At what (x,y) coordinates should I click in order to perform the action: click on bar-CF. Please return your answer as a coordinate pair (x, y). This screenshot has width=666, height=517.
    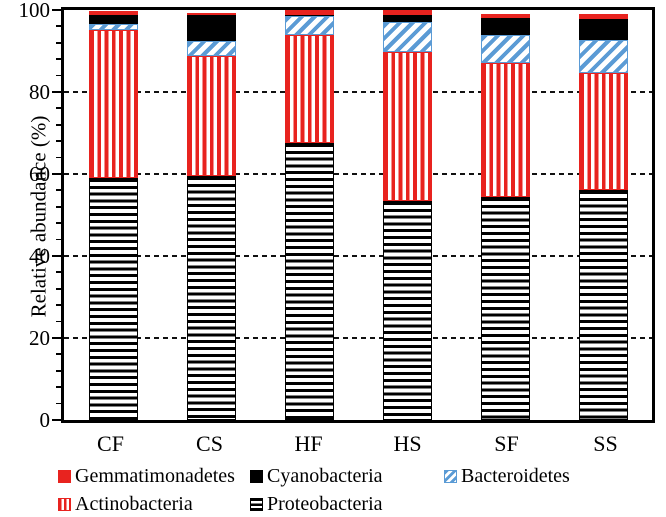
    Looking at the image, I should click on (113, 215).